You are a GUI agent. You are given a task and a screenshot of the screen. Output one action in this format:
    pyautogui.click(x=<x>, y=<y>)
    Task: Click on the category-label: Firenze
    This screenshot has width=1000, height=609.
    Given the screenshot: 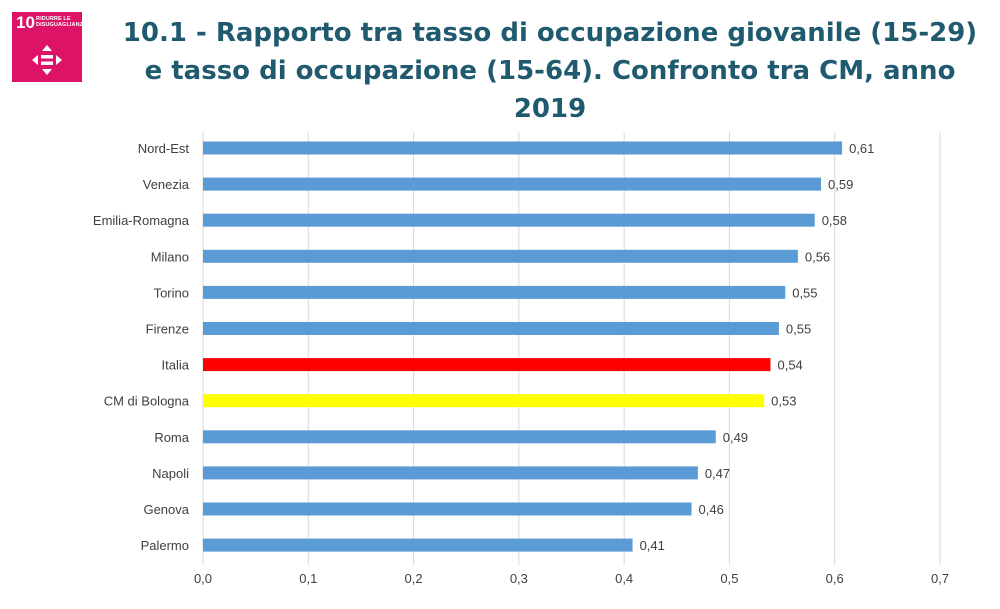 What is the action you would take?
    pyautogui.click(x=167, y=329)
    